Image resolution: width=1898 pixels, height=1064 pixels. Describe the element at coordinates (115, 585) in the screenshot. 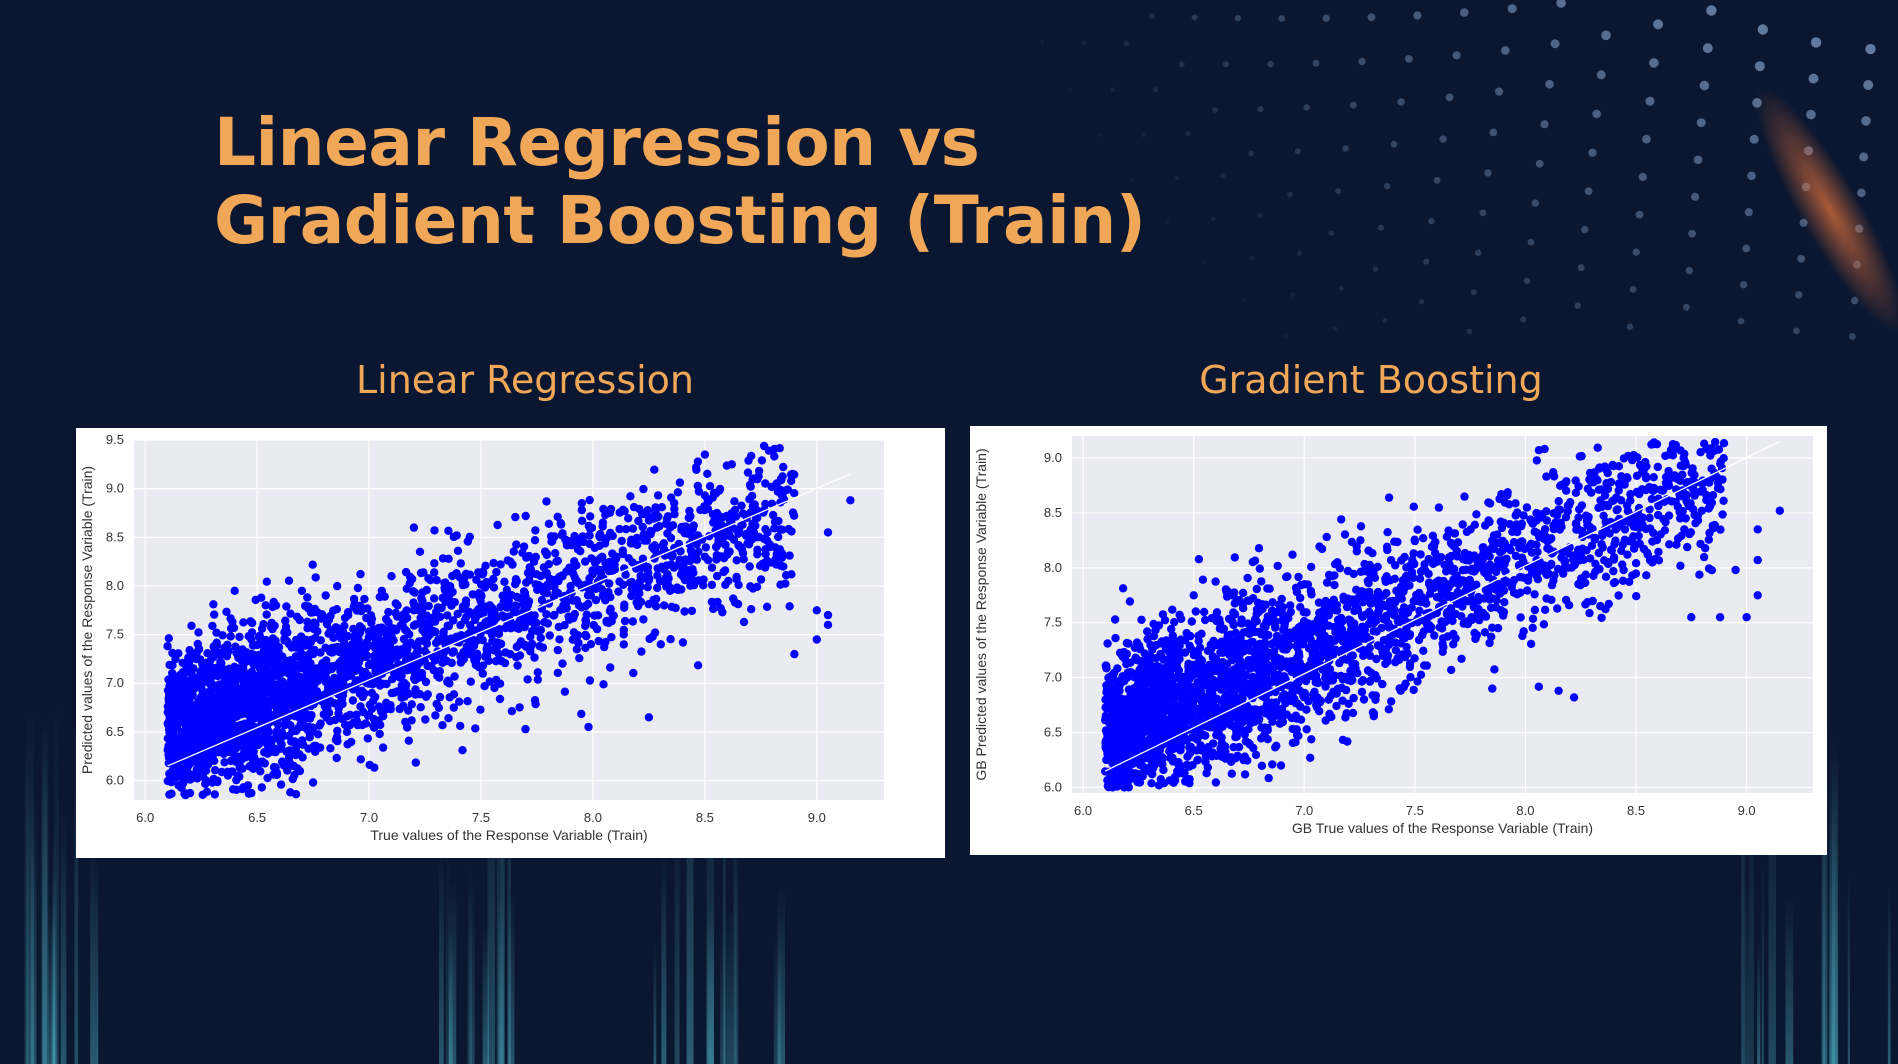

I see `y-tick-label: 8.0` at that location.